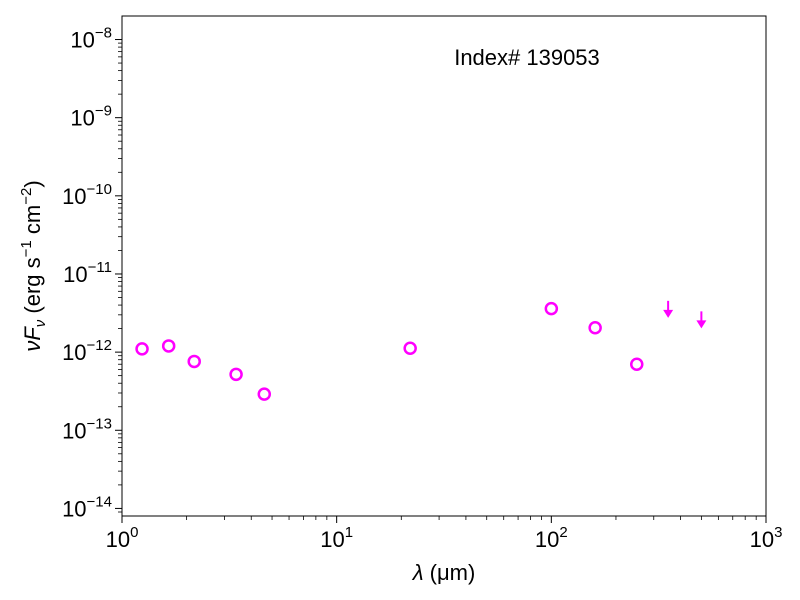 This screenshot has height=600, width=800. Describe the element at coordinates (33, 265) in the screenshot. I see `y-axis-label: νFν (erg s−1 cm−2)` at that location.